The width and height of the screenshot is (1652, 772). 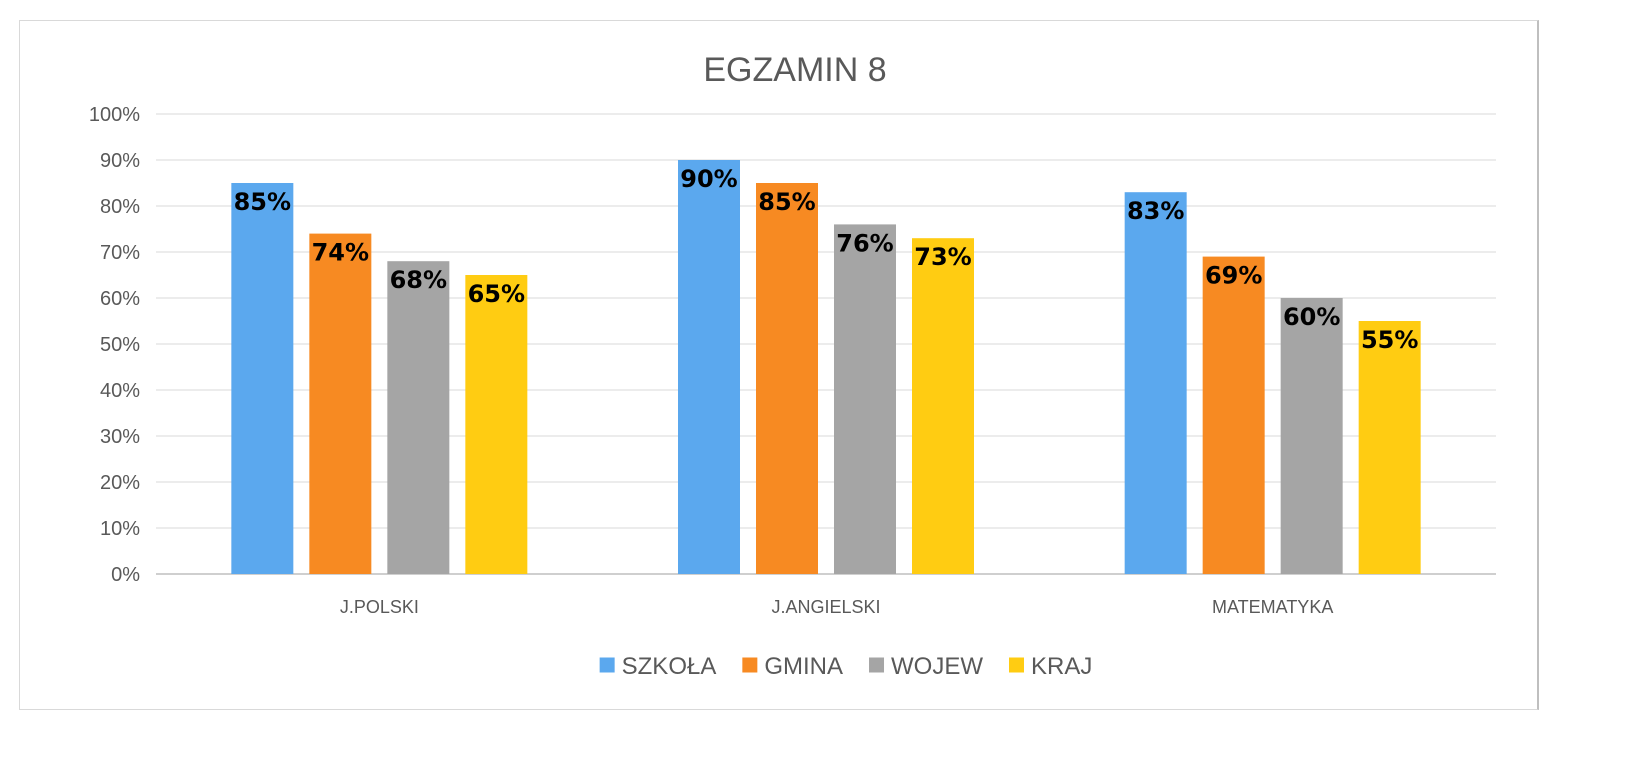 I want to click on legend-label: KRAJ, so click(x=1061, y=666).